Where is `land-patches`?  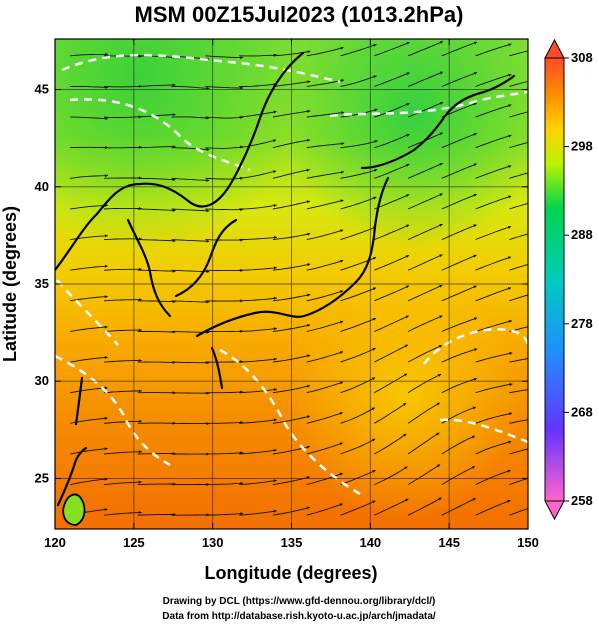 land-patches is located at coordinates (74, 509).